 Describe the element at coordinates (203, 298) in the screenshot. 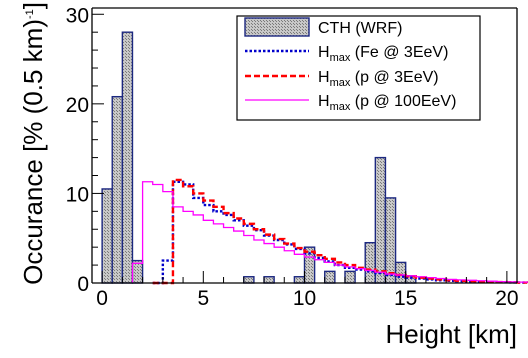

I see `x-tick-label: 5` at that location.